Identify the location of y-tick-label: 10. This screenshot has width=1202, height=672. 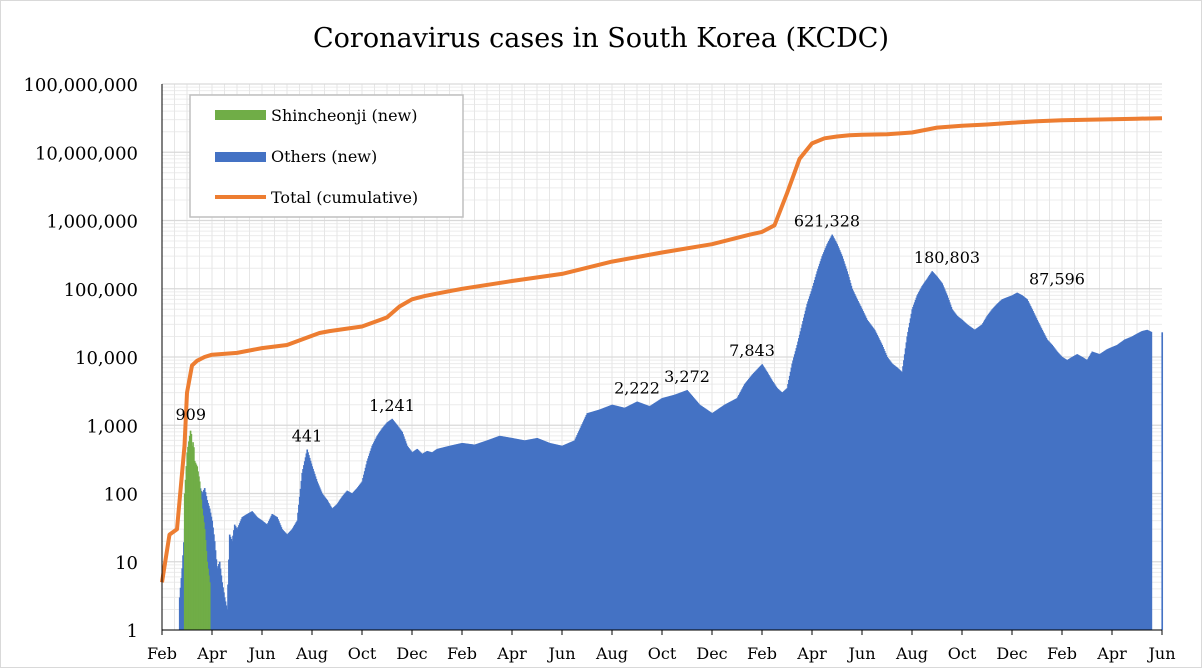
(126, 563).